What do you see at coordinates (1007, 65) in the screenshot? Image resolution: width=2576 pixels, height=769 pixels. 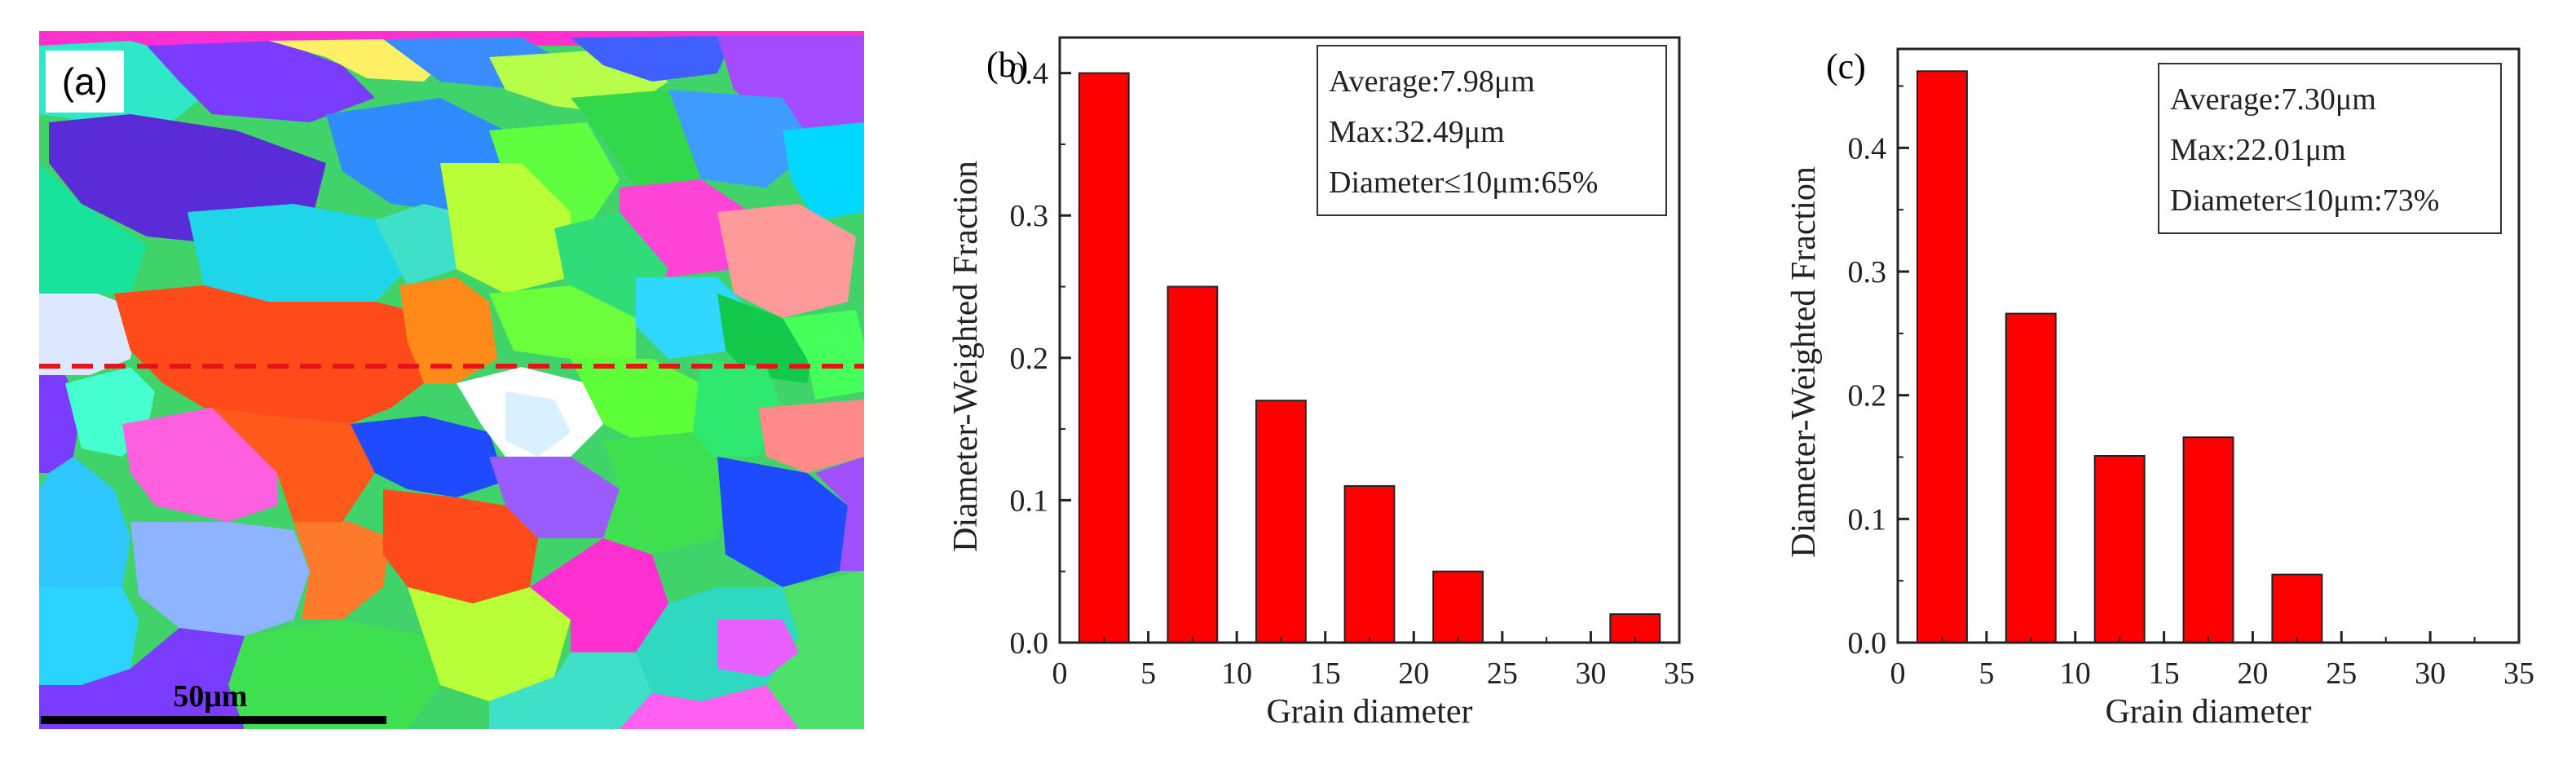 I see `panel-label: (b)` at bounding box center [1007, 65].